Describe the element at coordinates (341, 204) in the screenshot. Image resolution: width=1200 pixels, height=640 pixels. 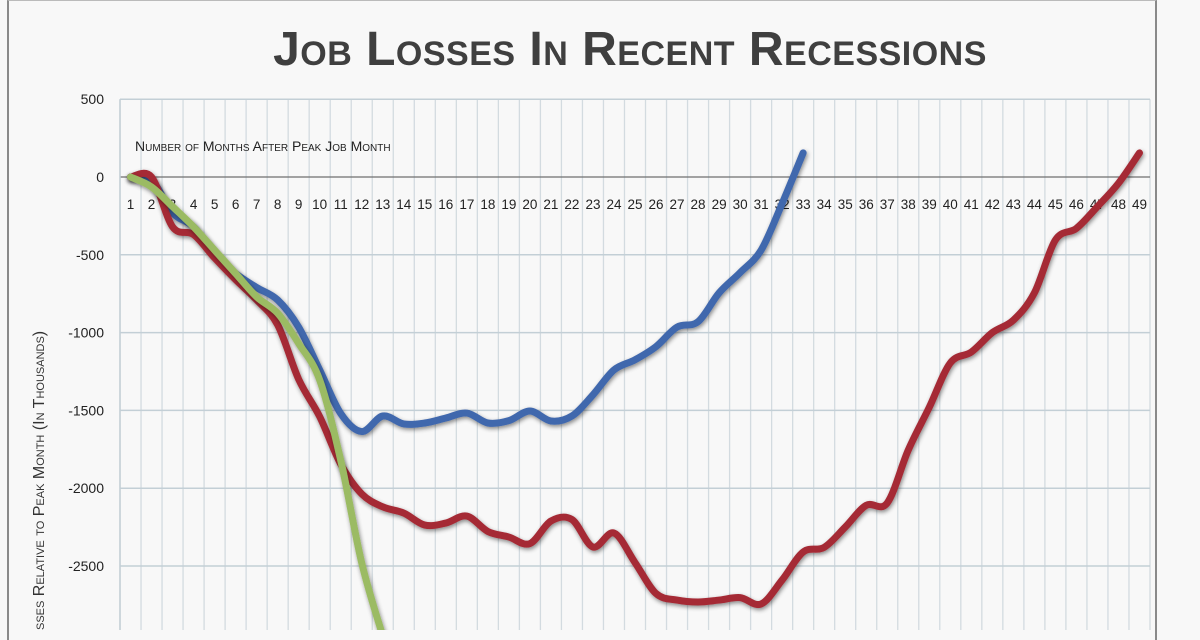
I see `x-tick-label: 11` at that location.